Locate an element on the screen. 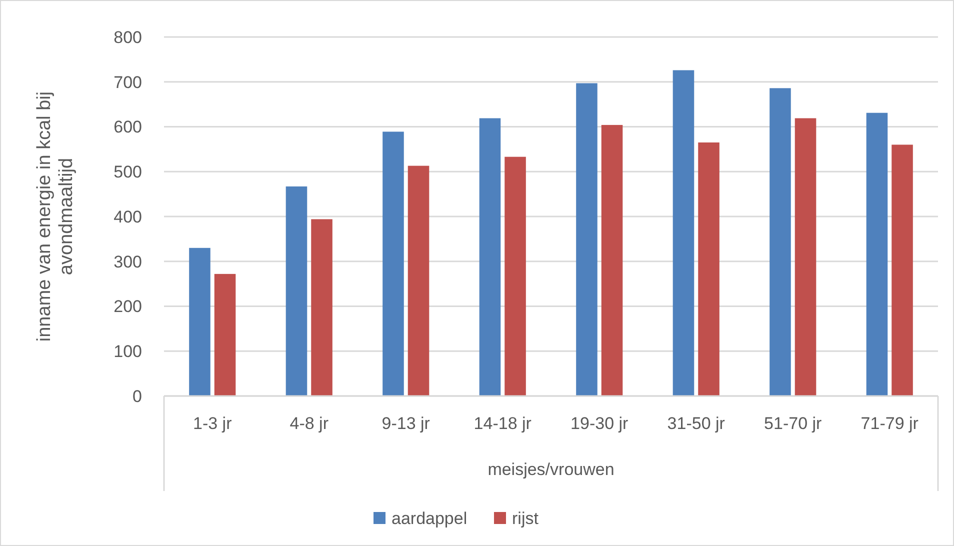  x-tick-label: 51-70 jr is located at coordinates (793, 423).